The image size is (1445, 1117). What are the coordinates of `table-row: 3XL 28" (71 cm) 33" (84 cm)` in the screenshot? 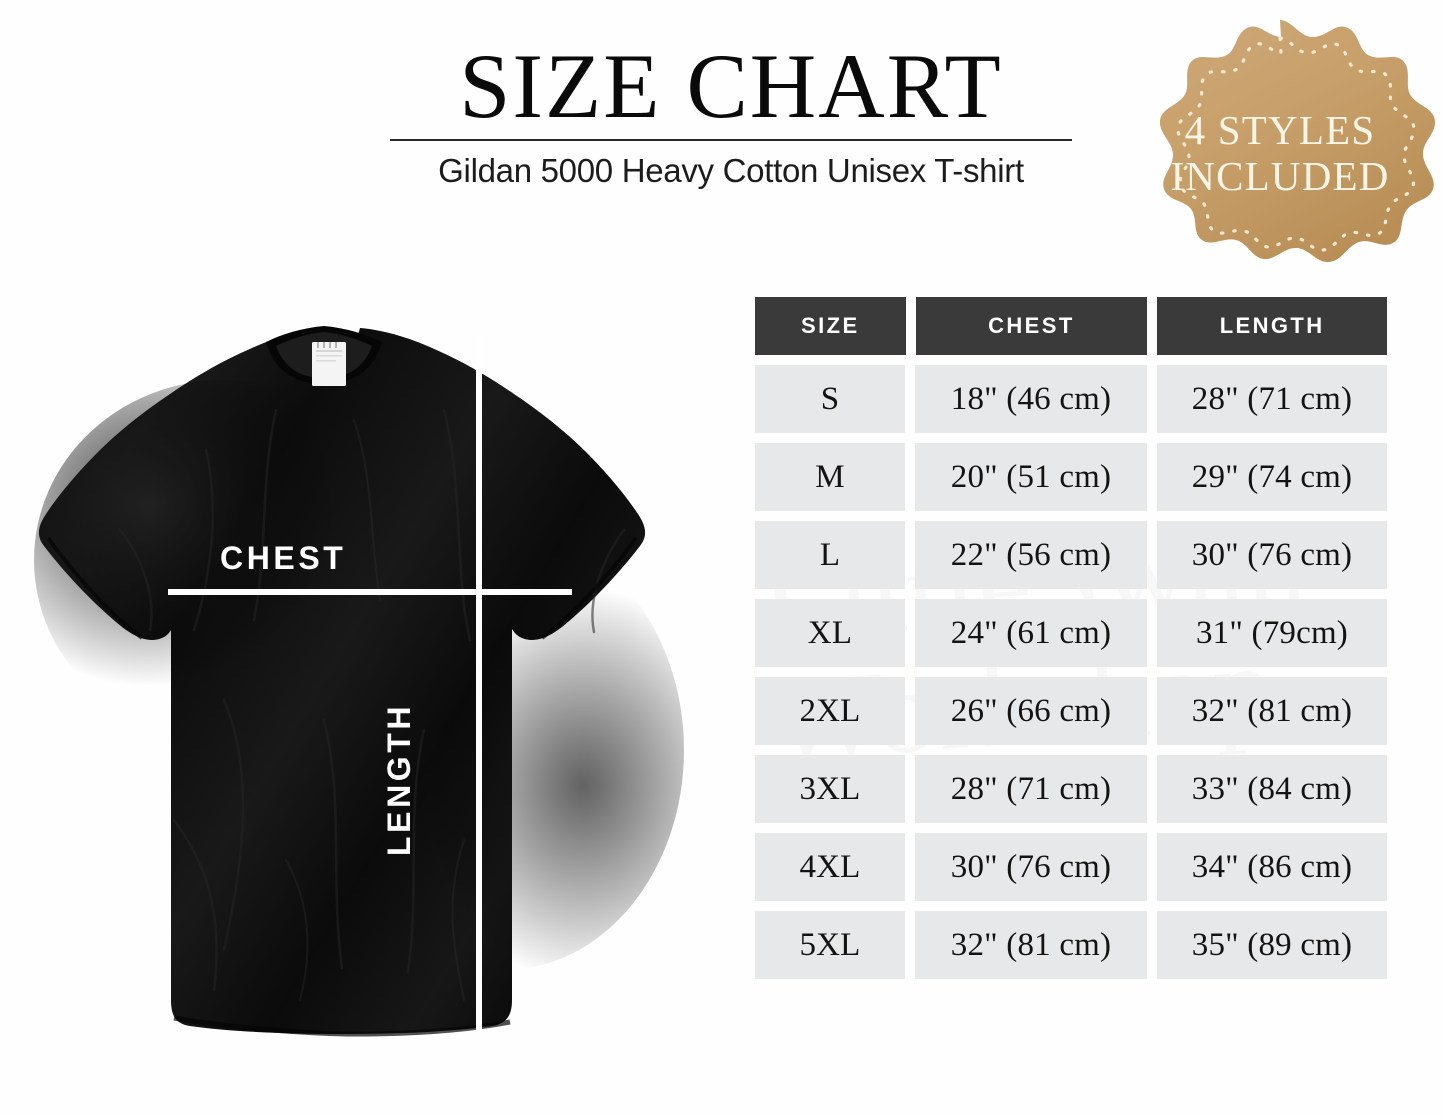 It's located at (1071, 789).